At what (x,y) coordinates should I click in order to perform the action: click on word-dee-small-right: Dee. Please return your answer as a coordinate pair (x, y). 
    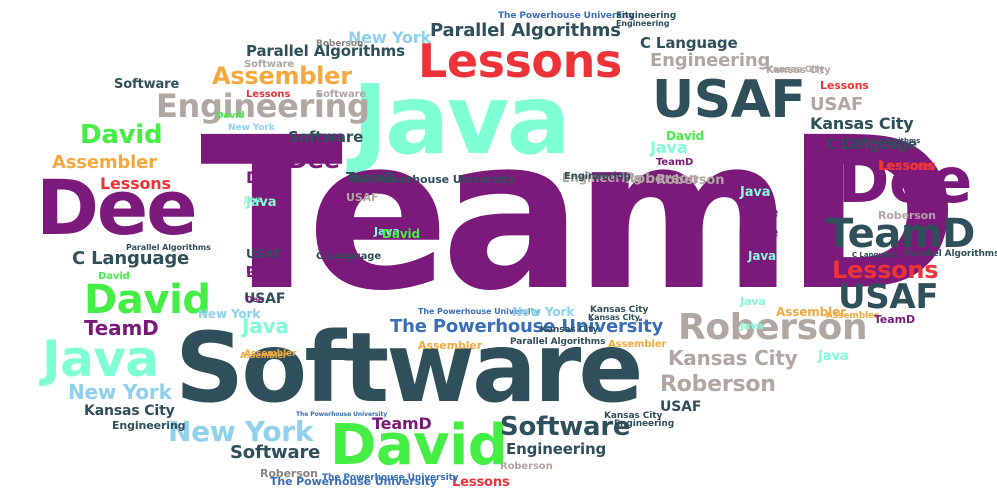
    Looking at the image, I should click on (763, 213).